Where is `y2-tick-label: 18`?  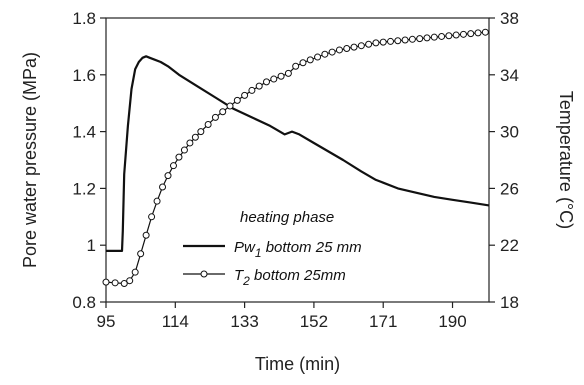 y2-tick-label: 18 is located at coordinates (509, 302).